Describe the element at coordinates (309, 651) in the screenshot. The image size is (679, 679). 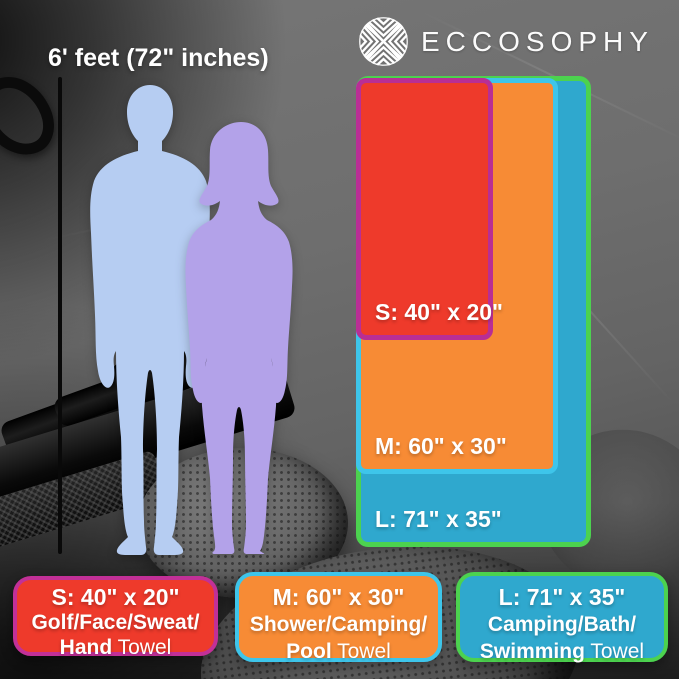
I see `legend-medium-type-bold: Pool` at that location.